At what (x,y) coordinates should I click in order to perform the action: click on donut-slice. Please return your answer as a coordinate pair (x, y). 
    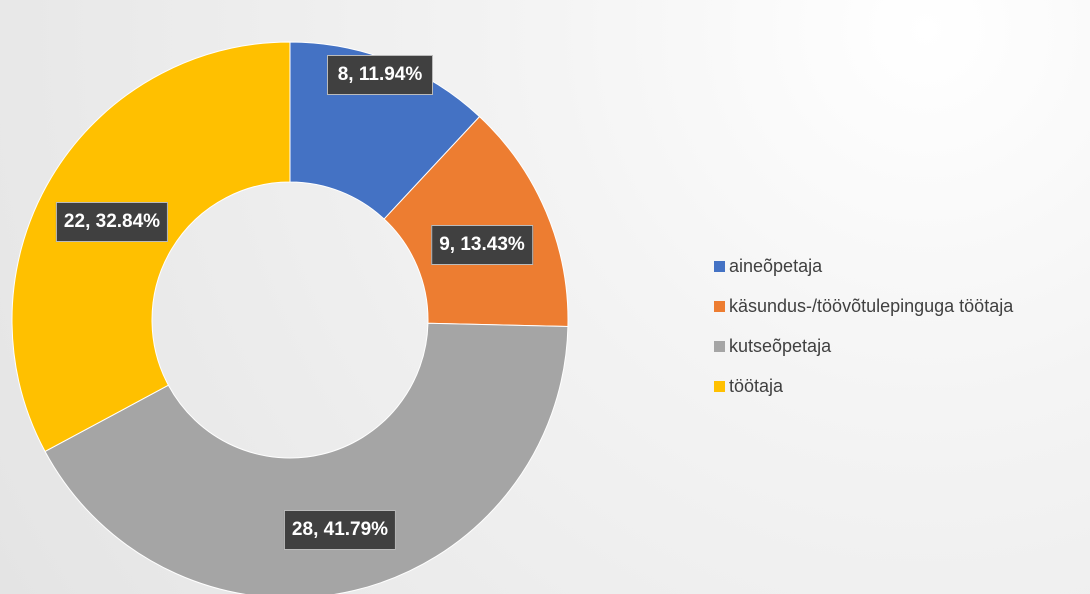
    Looking at the image, I should click on (476, 221).